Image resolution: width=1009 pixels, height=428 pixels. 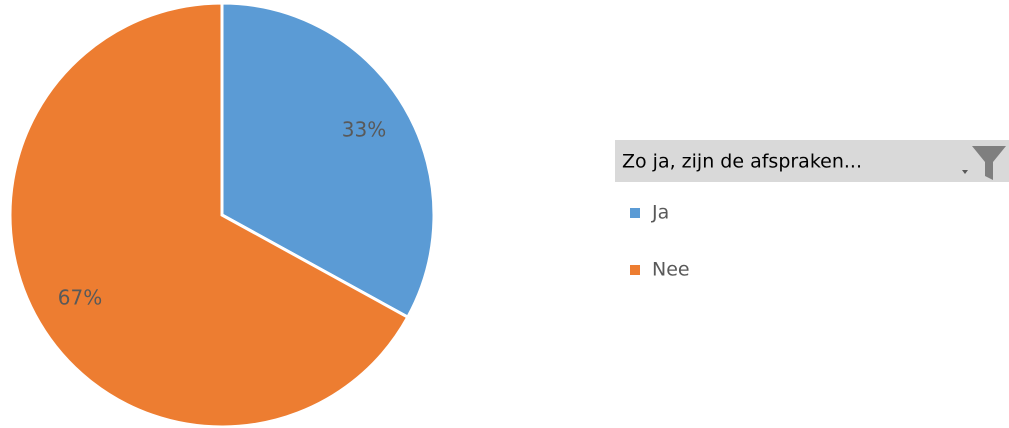 I want to click on filter-icon, so click(x=989, y=163).